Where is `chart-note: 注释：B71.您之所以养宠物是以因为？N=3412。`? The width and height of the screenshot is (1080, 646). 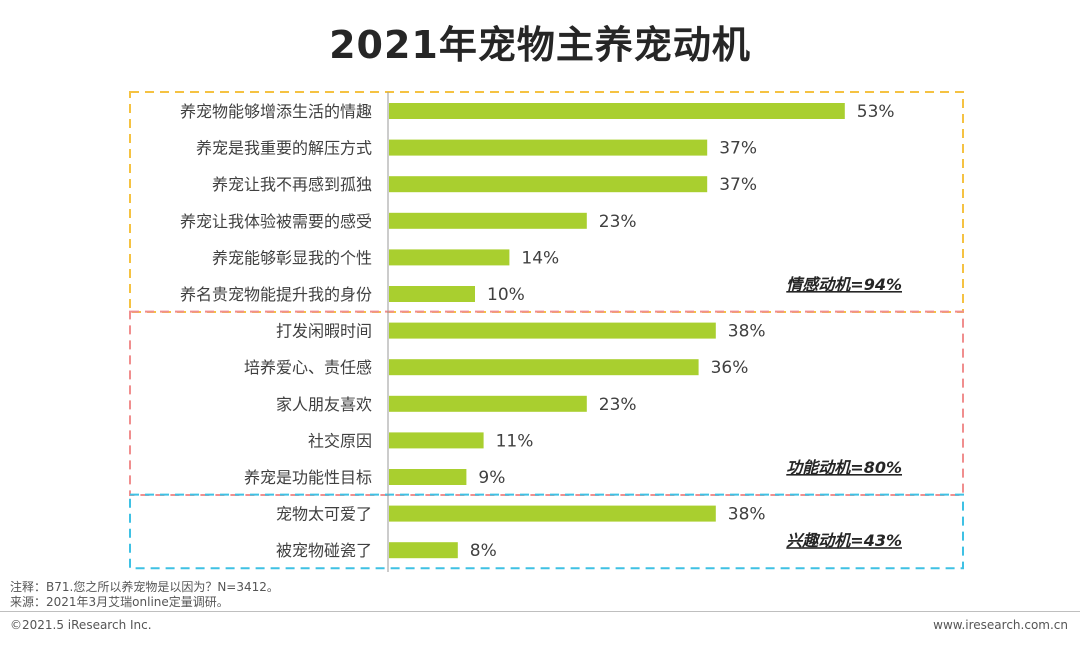 chart-note: 注释：B71.您之所以养宠物是以因为？N=3412。 is located at coordinates (144, 587).